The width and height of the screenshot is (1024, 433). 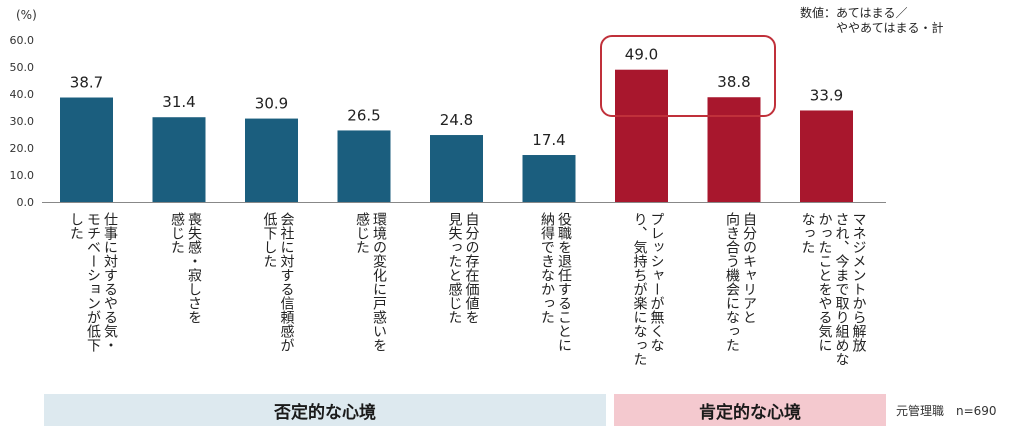 What do you see at coordinates (688, 76) in the screenshot?
I see `highlight-frame` at bounding box center [688, 76].